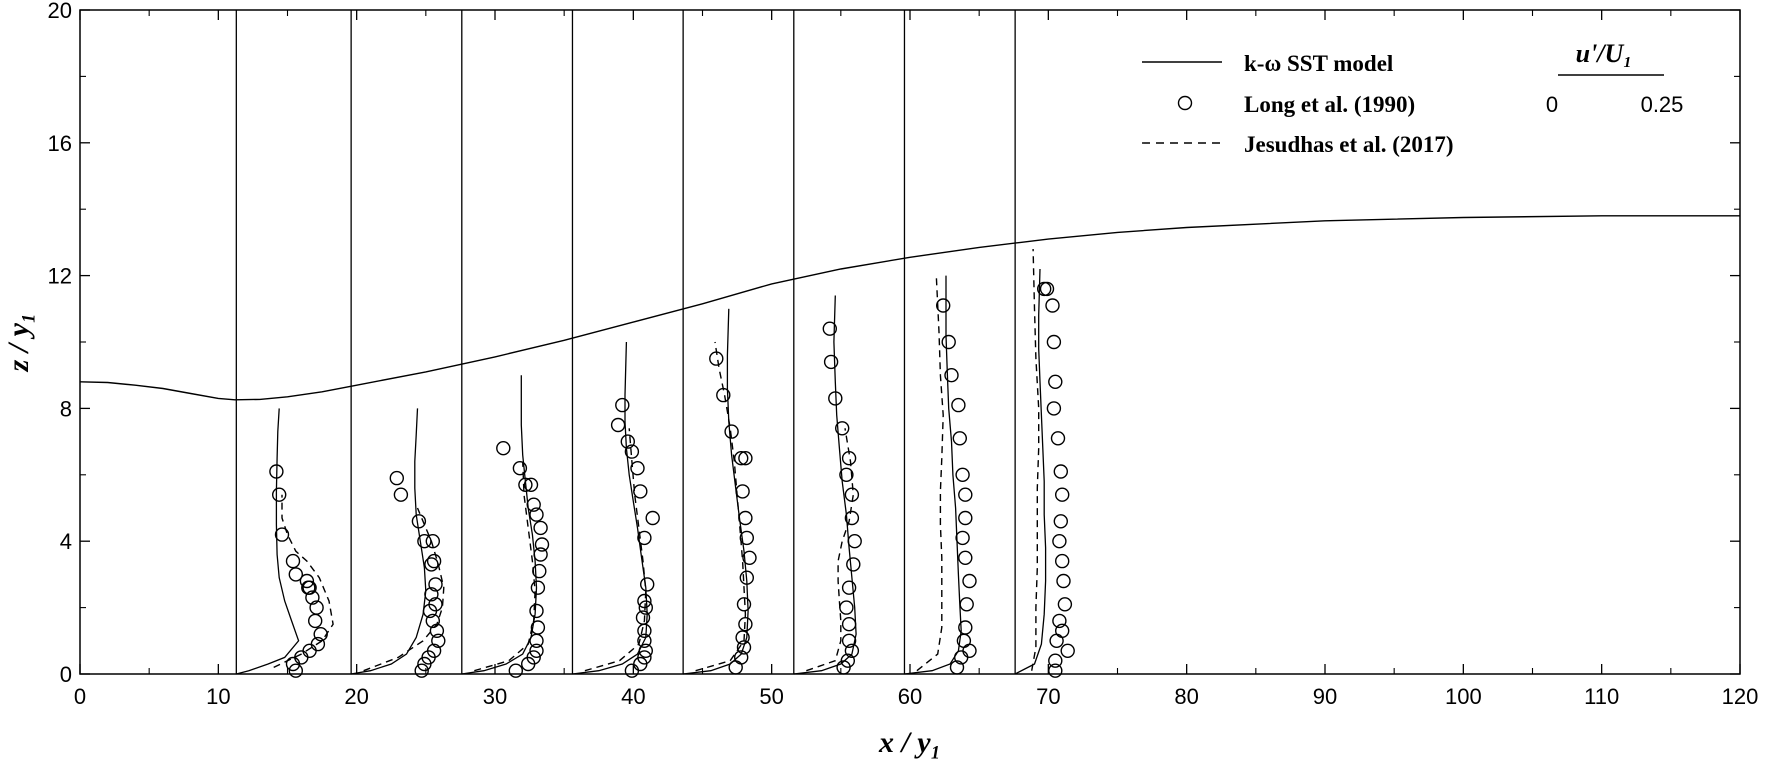  Describe the element at coordinates (1318, 63) in the screenshot. I see `legend-model-label: k-ω SST model` at that location.